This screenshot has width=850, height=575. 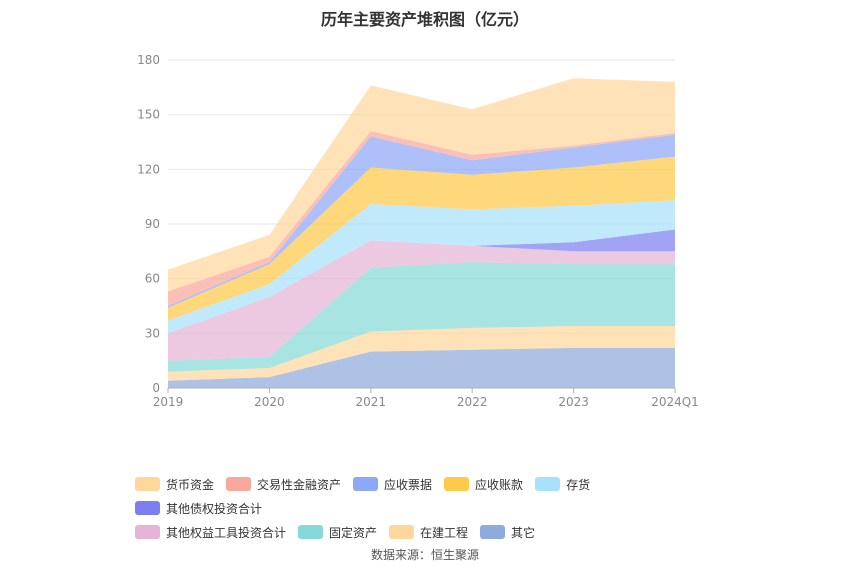 What do you see at coordinates (148, 115) in the screenshot?
I see `y-tick-label: 150` at bounding box center [148, 115].